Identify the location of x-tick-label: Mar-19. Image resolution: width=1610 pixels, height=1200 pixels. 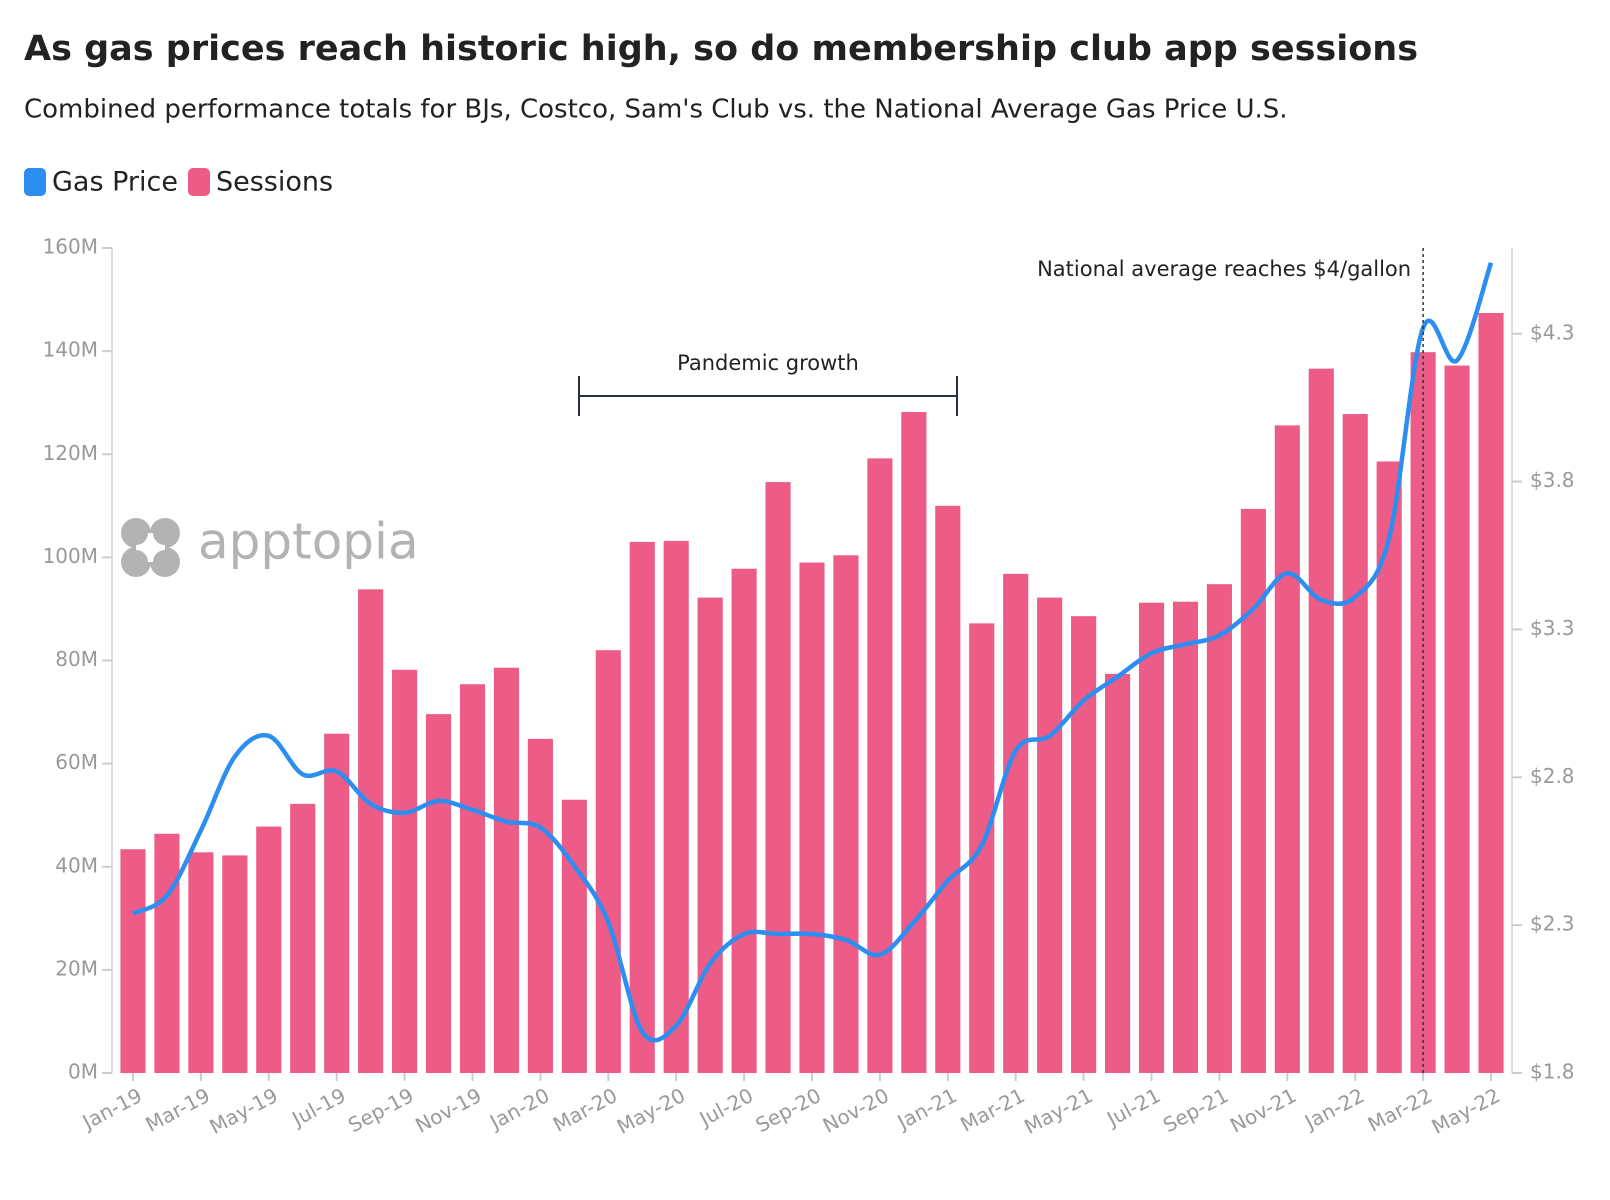
(178, 1110).